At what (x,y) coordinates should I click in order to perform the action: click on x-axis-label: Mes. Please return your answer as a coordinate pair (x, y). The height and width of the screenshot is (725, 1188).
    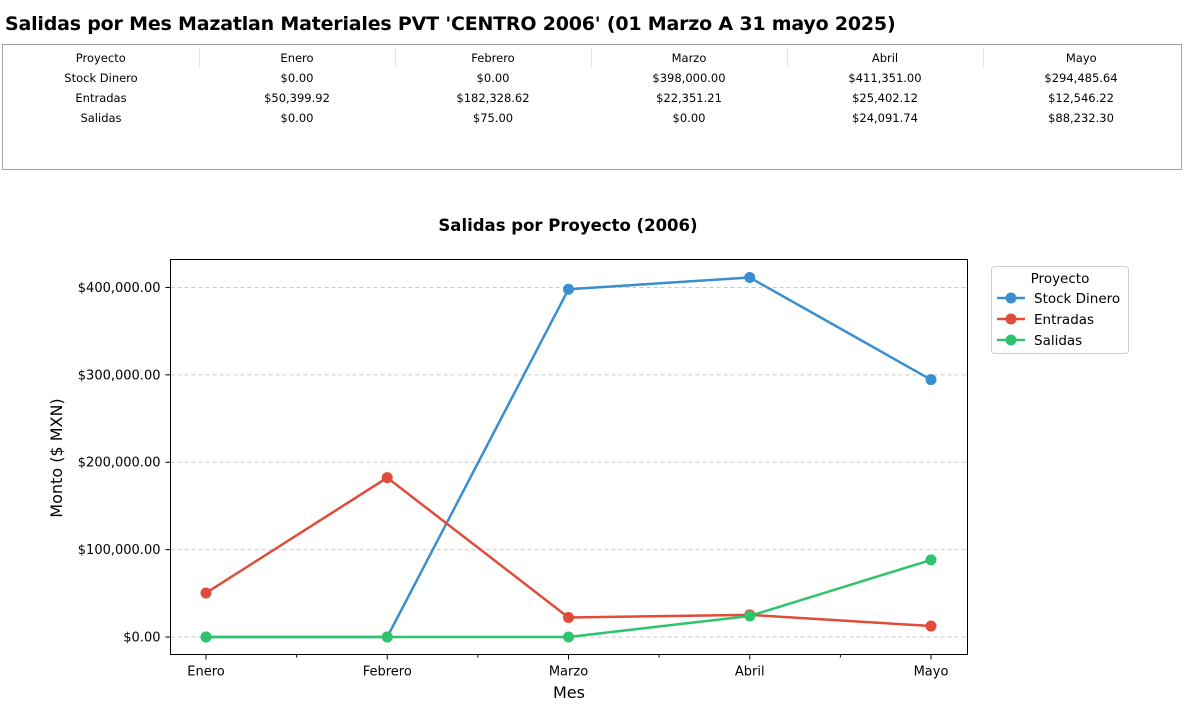
    Looking at the image, I should click on (569, 692).